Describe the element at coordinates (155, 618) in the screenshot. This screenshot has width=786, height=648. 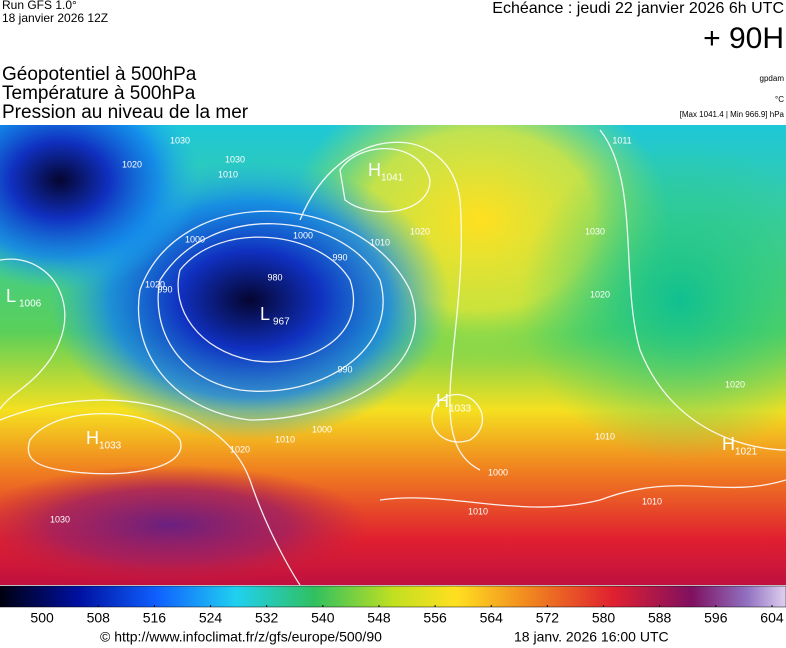
I see `colorbar-label: 516` at that location.